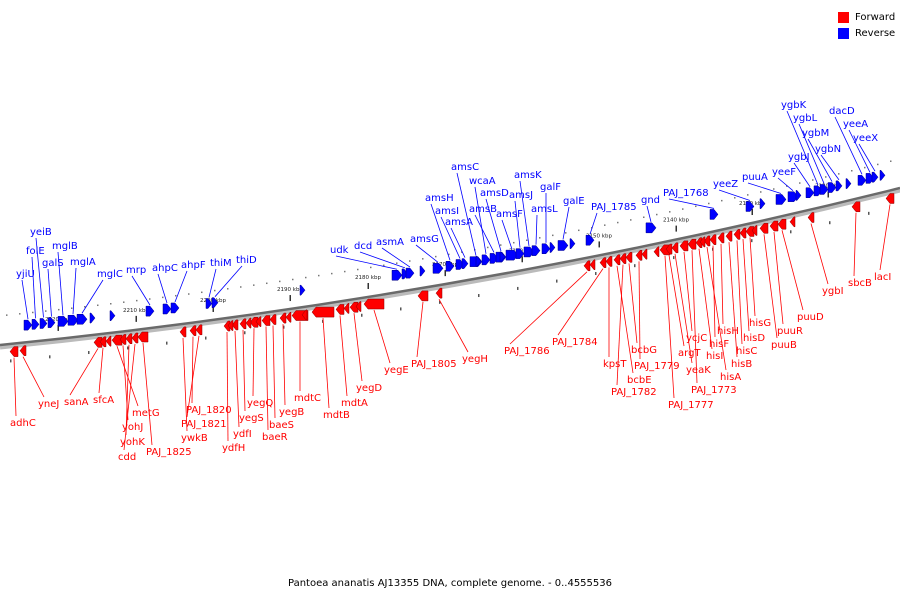 The height and width of the screenshot is (604, 900). What do you see at coordinates (764, 228) in the screenshot?
I see `gene-puub` at bounding box center [764, 228].